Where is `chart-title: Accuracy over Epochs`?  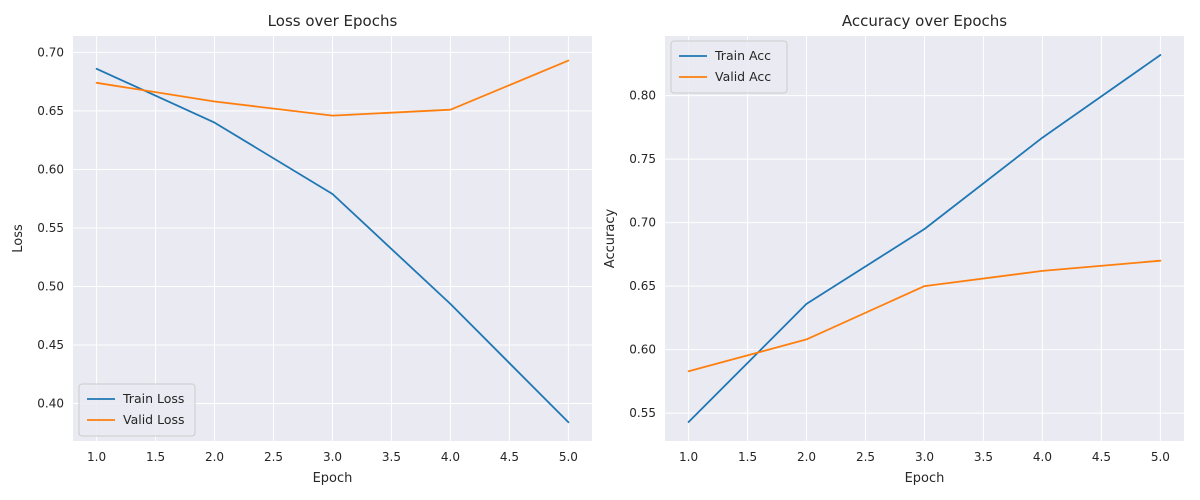 chart-title: Accuracy over Epochs is located at coordinates (924, 21).